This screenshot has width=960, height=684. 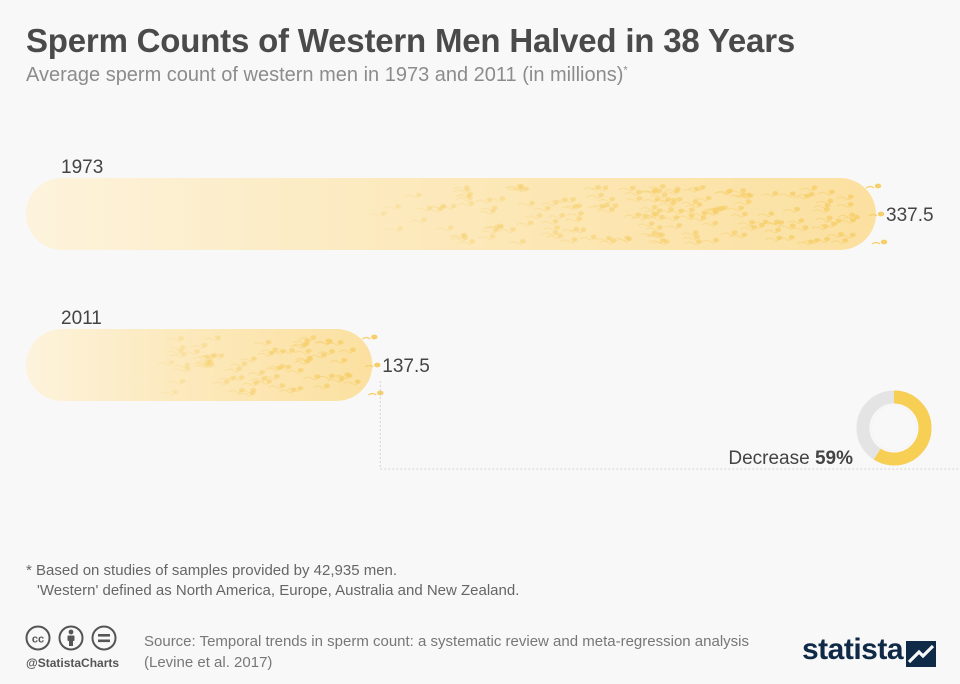 I want to click on value-label: 337.5, so click(x=910, y=215).